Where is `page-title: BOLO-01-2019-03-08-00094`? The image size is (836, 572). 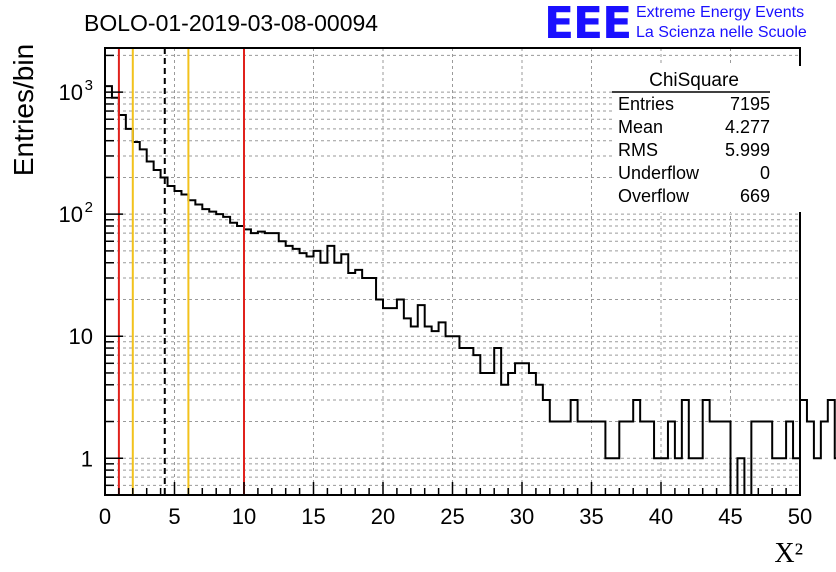 page-title: BOLO-01-2019-03-08-00094 is located at coordinates (231, 23).